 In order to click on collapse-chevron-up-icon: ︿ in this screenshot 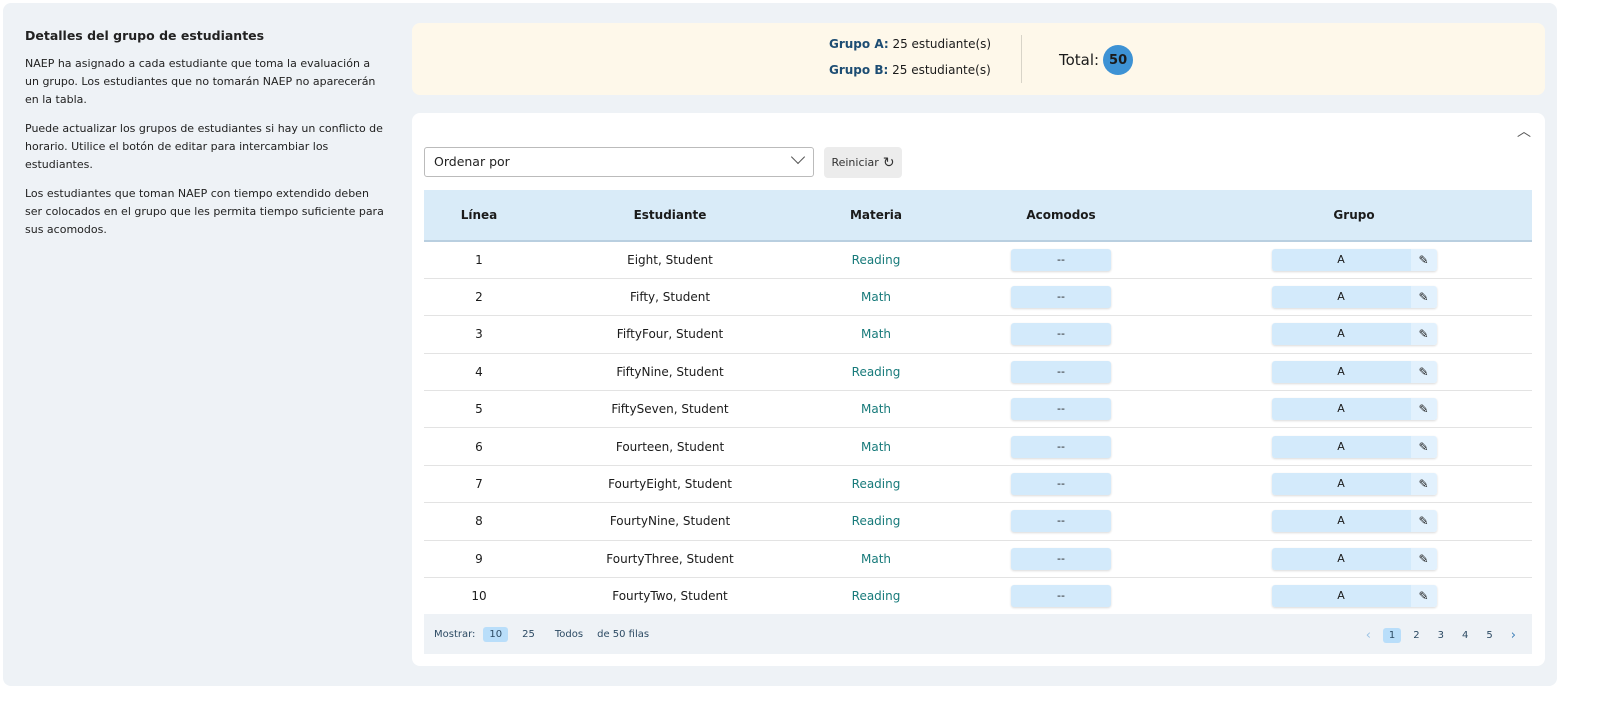, I will do `click(1524, 132)`.